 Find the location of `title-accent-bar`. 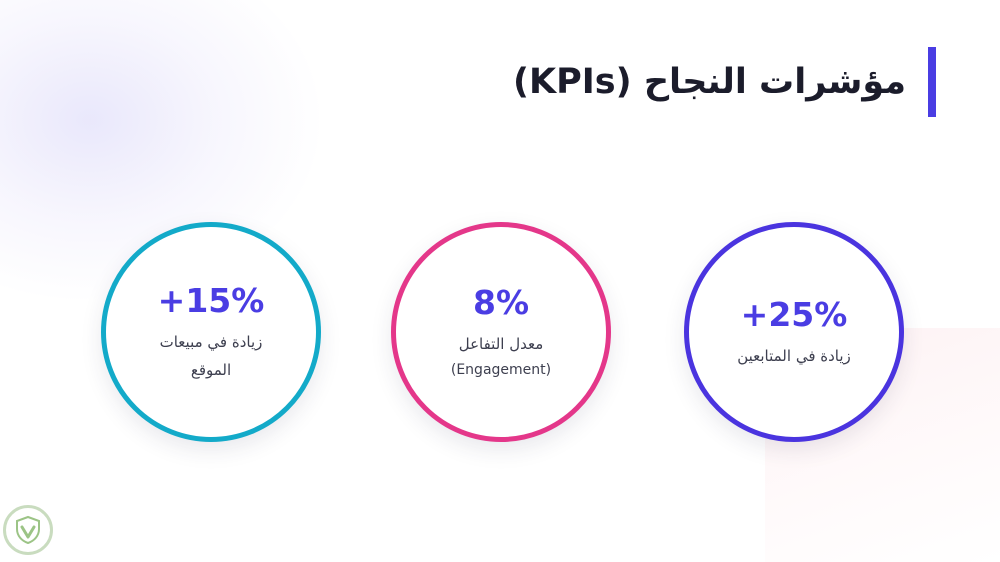

title-accent-bar is located at coordinates (932, 82).